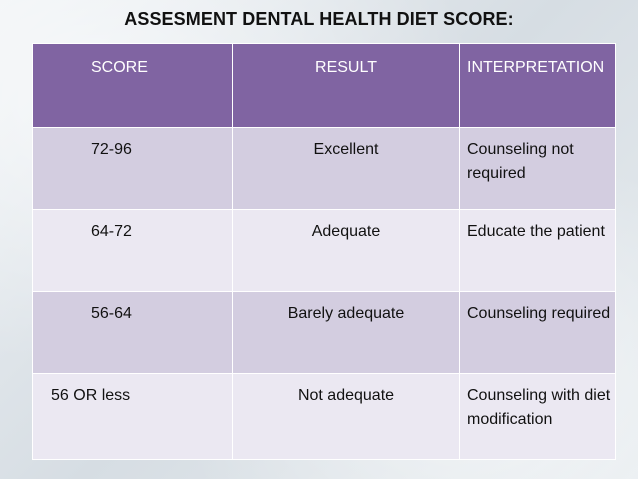 This screenshot has height=479, width=638. Describe the element at coordinates (319, 19) in the screenshot. I see `slide-title: ASSESMENT DENTAL HEALTH DIET SCORE:` at that location.